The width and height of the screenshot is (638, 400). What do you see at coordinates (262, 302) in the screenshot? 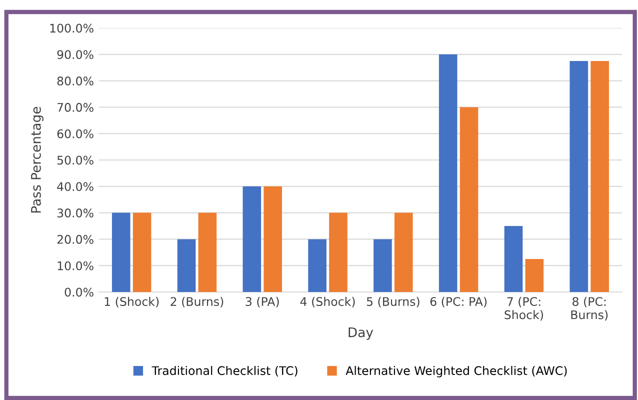
I see `x-tick-label: 3 (PA)` at bounding box center [262, 302].